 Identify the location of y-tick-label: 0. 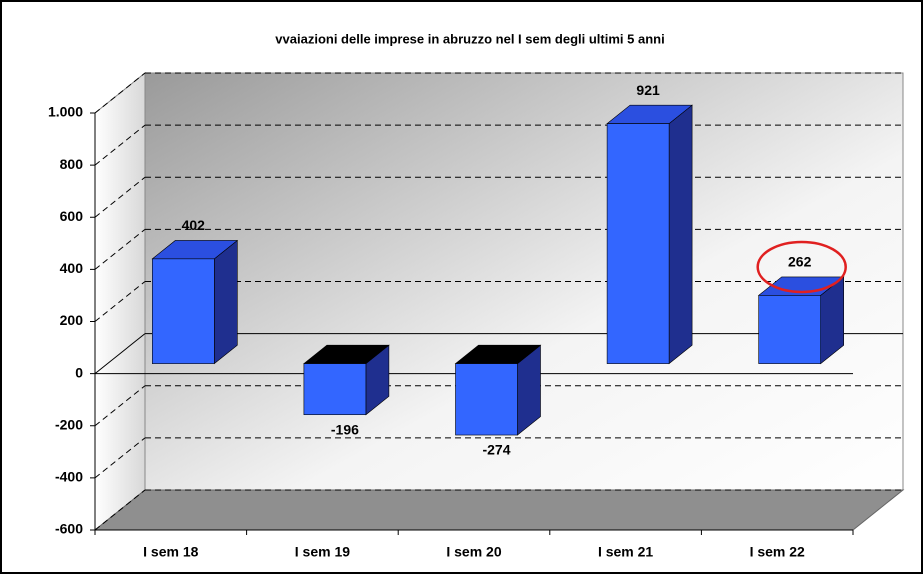
(79, 372).